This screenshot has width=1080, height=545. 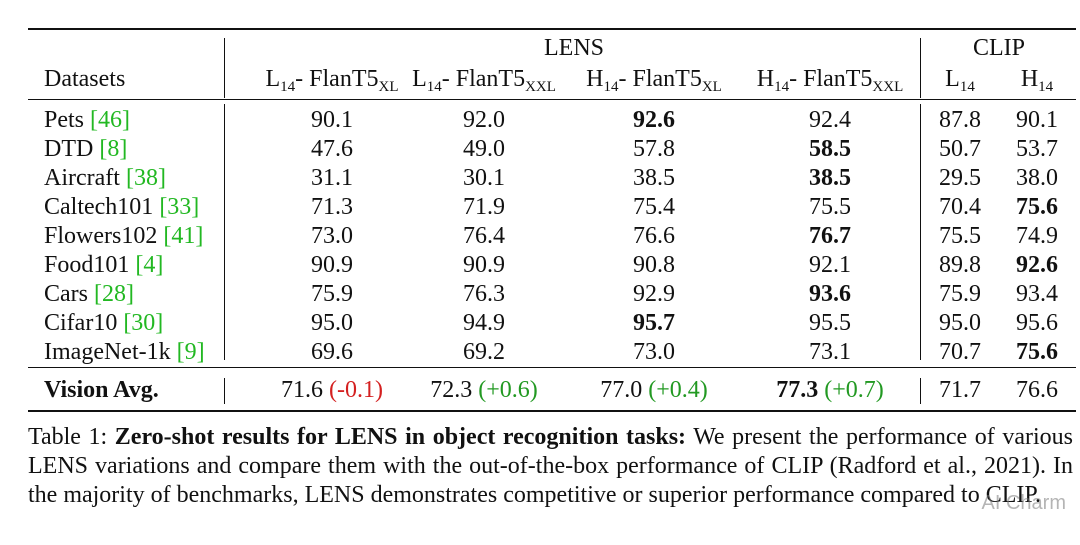 What do you see at coordinates (960, 207) in the screenshot?
I see `table-cell: 70.4` at bounding box center [960, 207].